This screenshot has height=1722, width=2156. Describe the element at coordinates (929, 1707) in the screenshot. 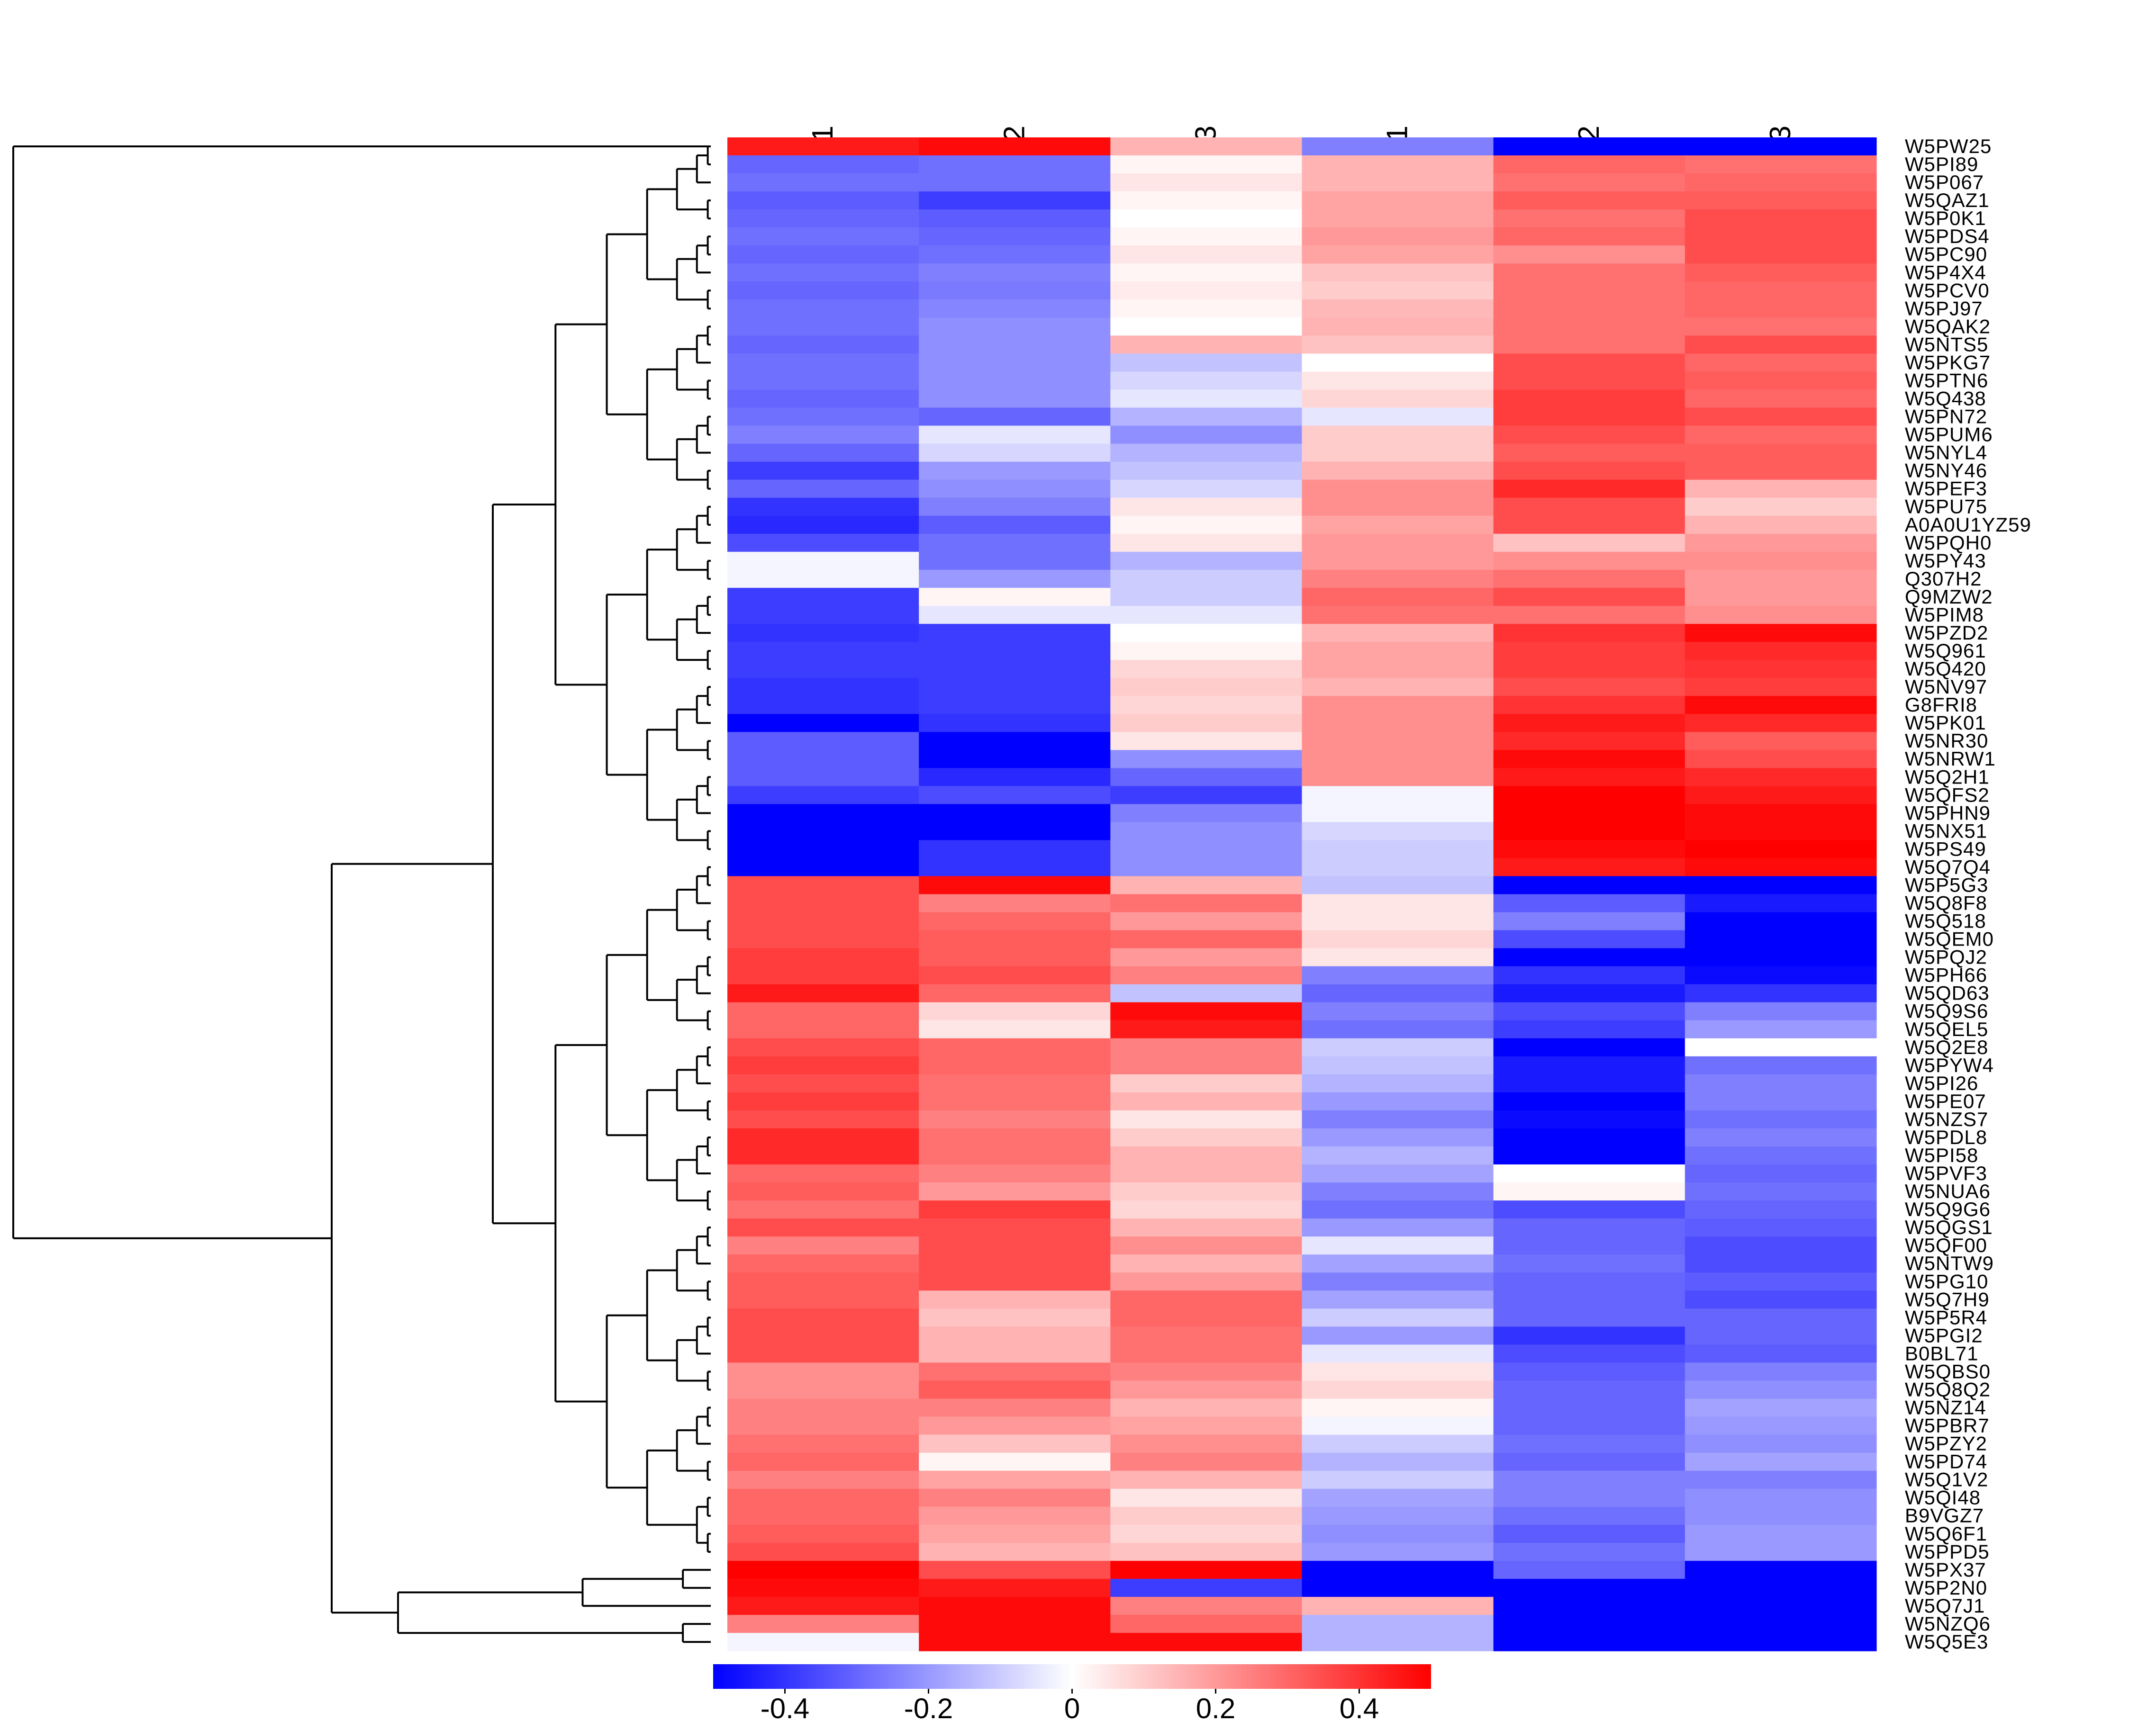

I see `colorbar-tick-label: -0.2` at that location.